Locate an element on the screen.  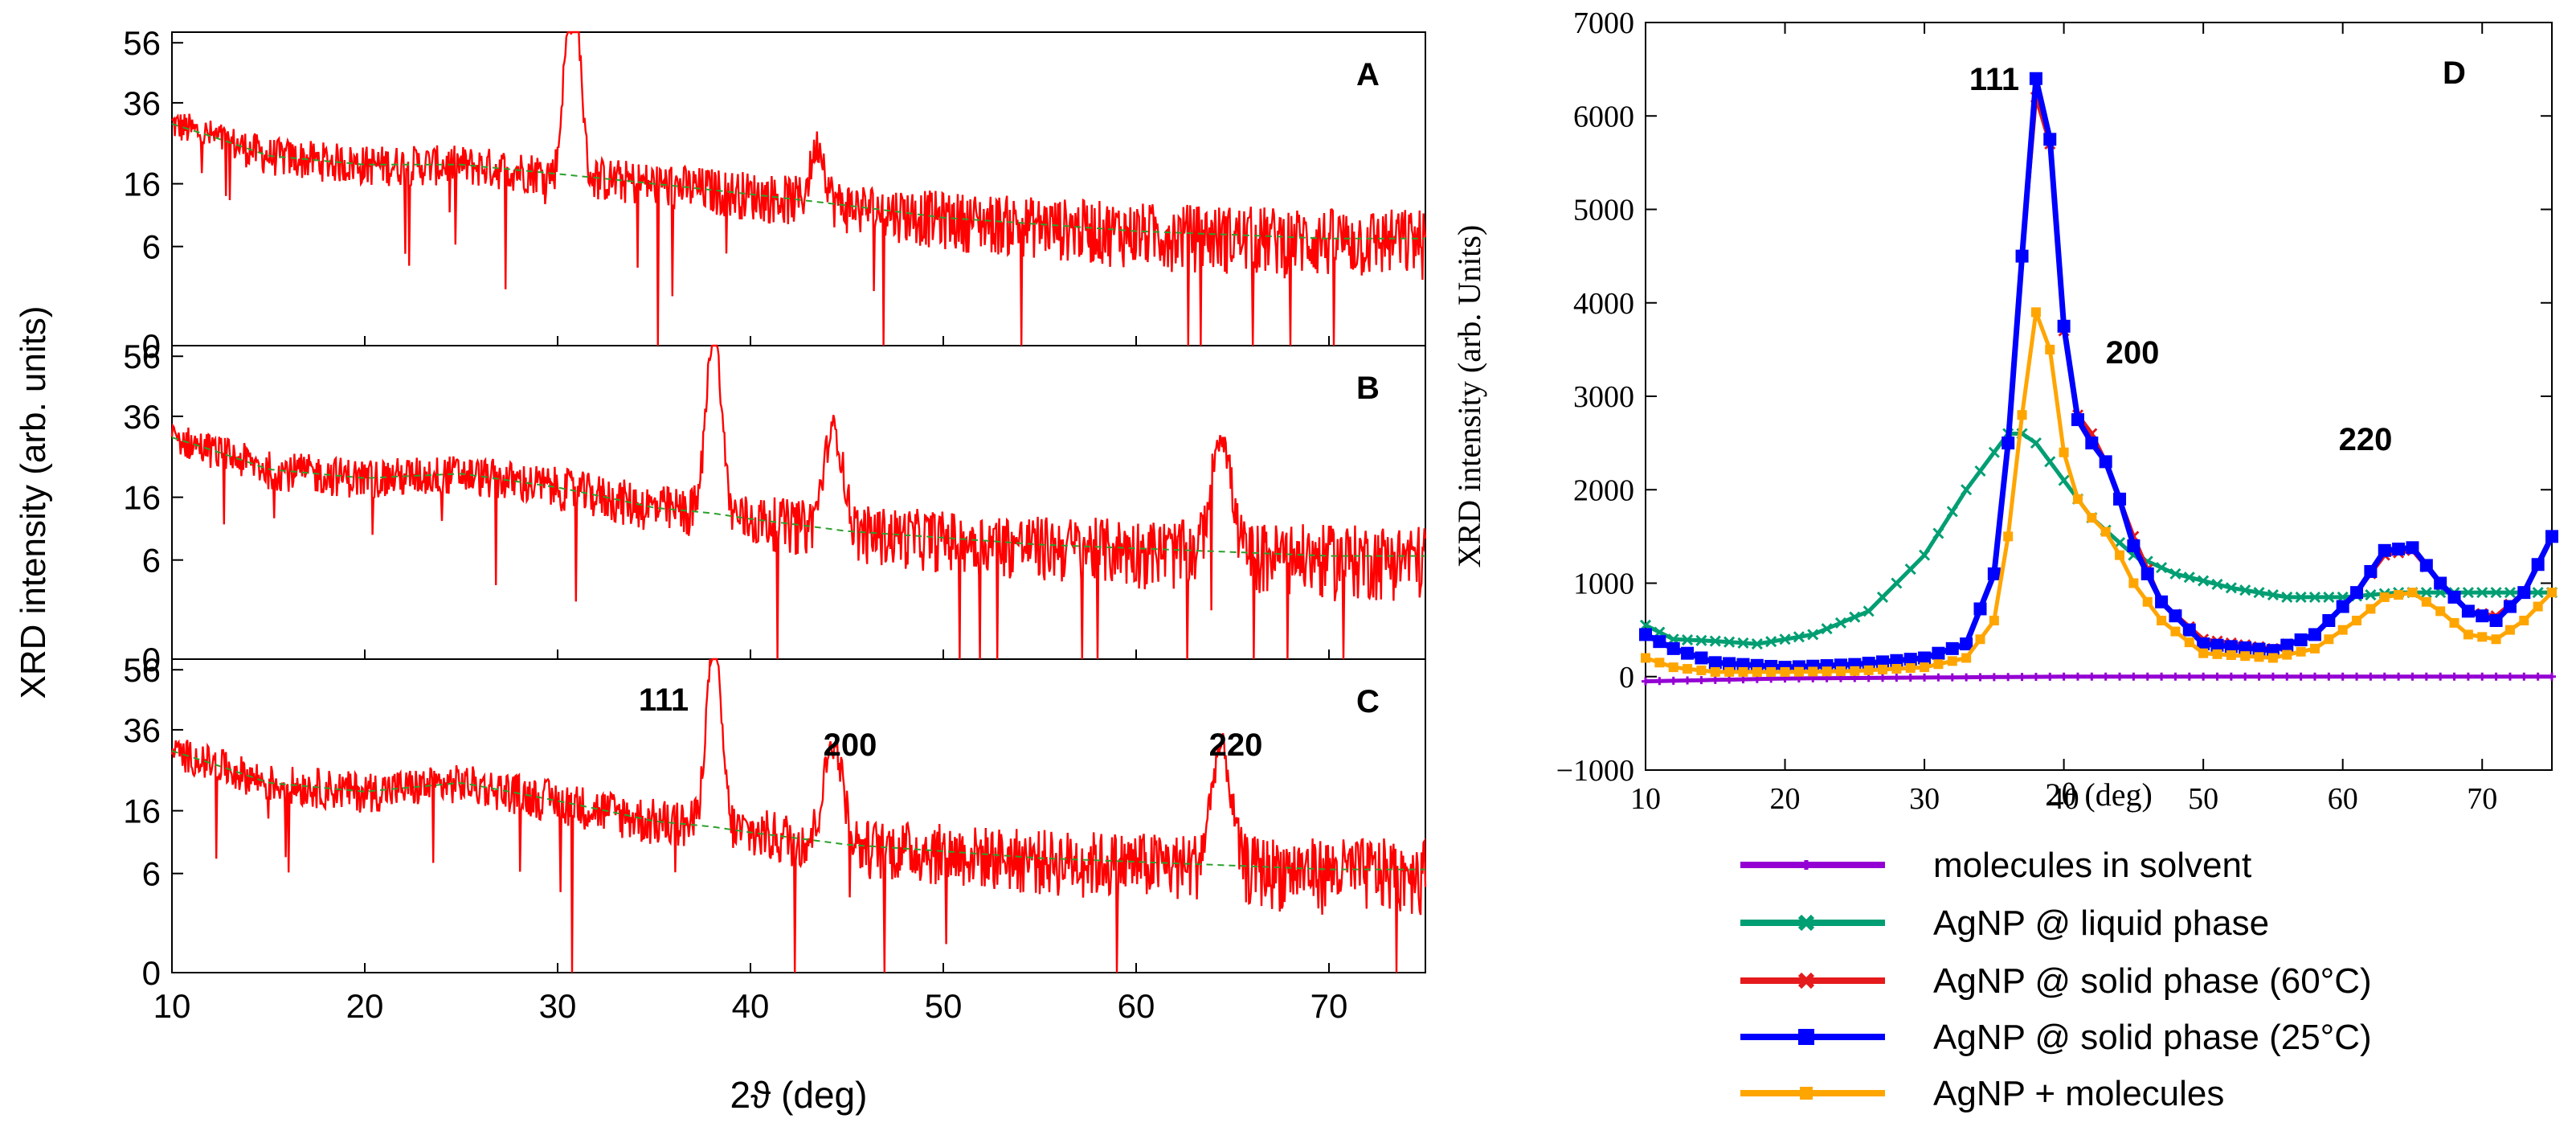
y-tick-label: 56 is located at coordinates (142, 670).